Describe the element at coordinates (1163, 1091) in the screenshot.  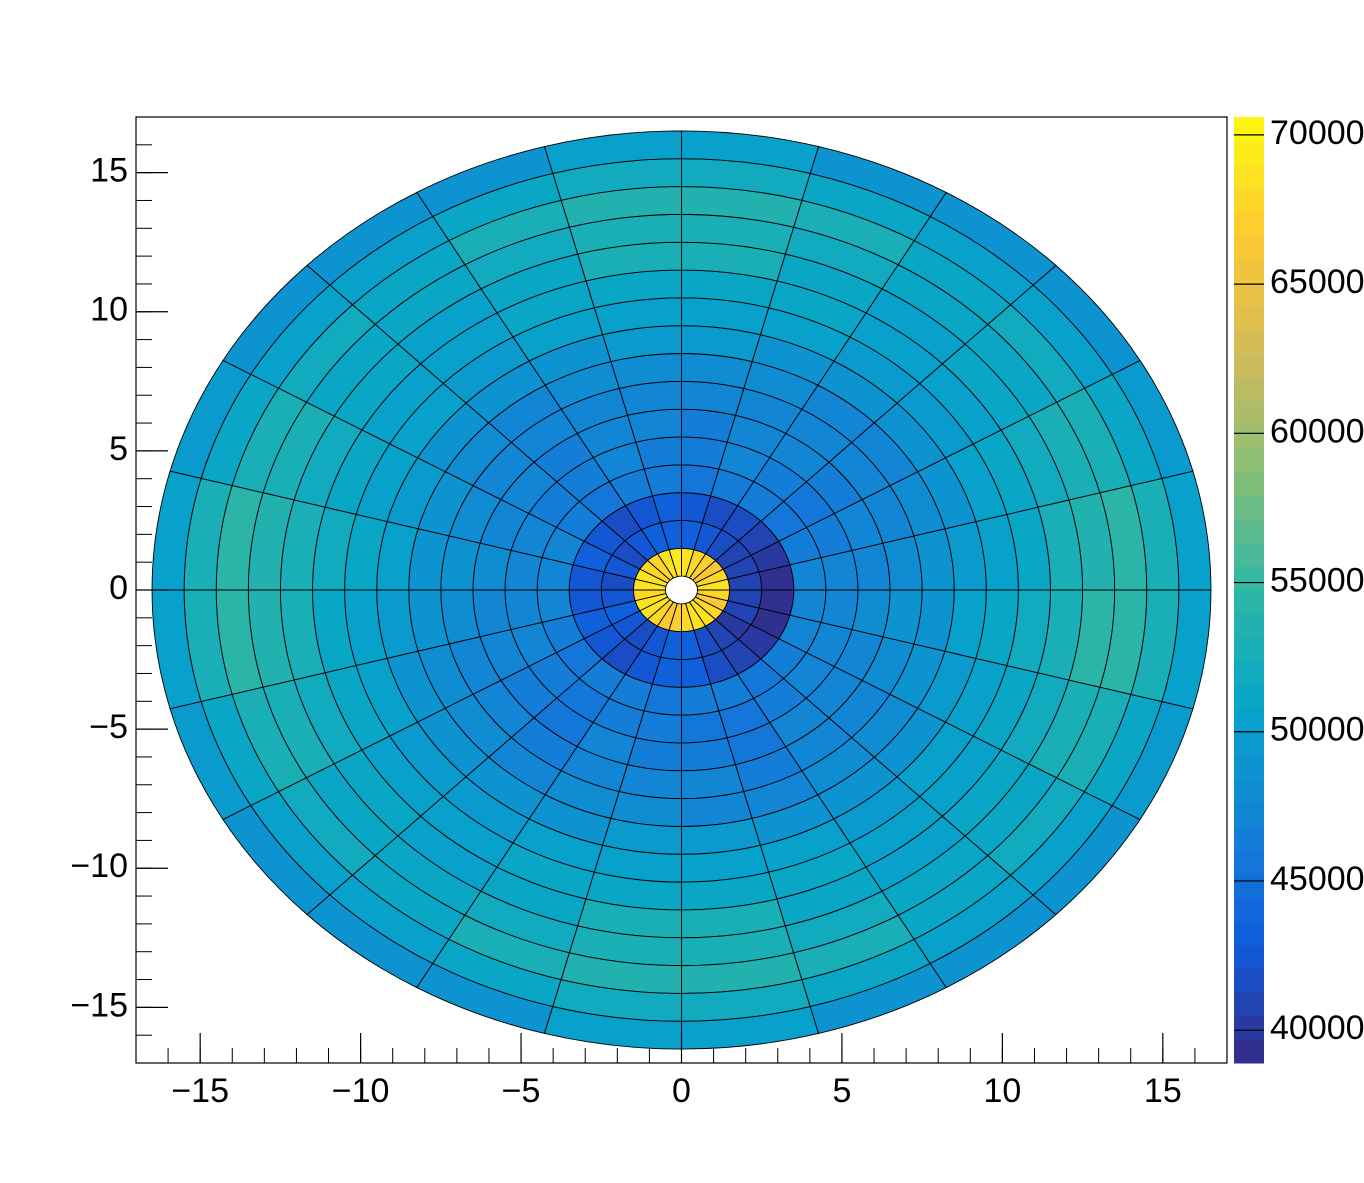
I see `x-tick-label: 15` at that location.